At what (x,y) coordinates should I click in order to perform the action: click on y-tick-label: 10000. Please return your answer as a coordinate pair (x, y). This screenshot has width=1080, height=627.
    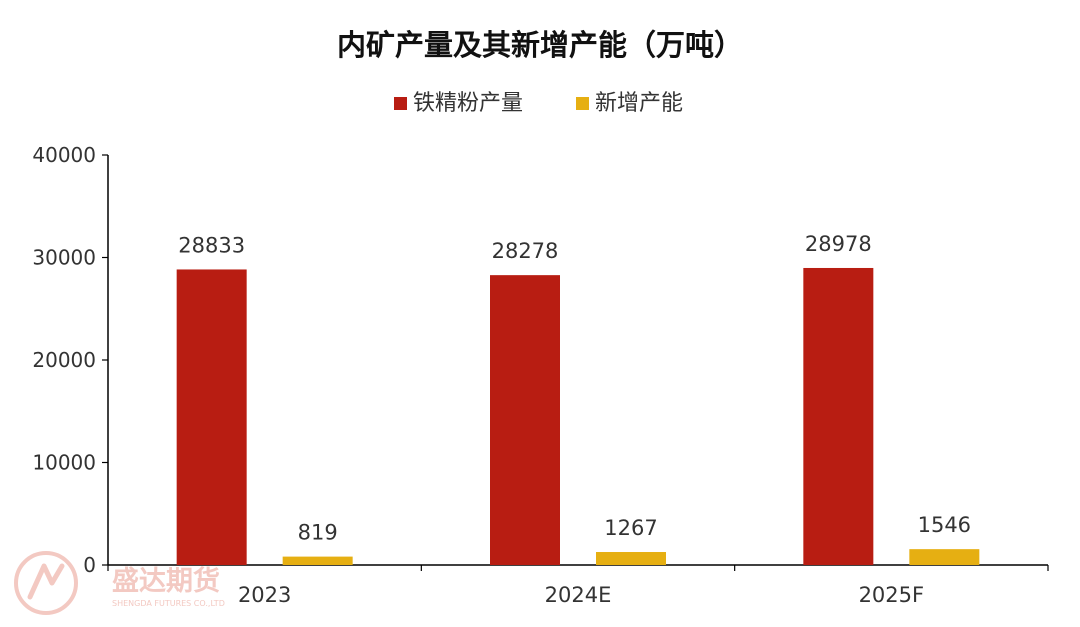
    Looking at the image, I should click on (64, 463).